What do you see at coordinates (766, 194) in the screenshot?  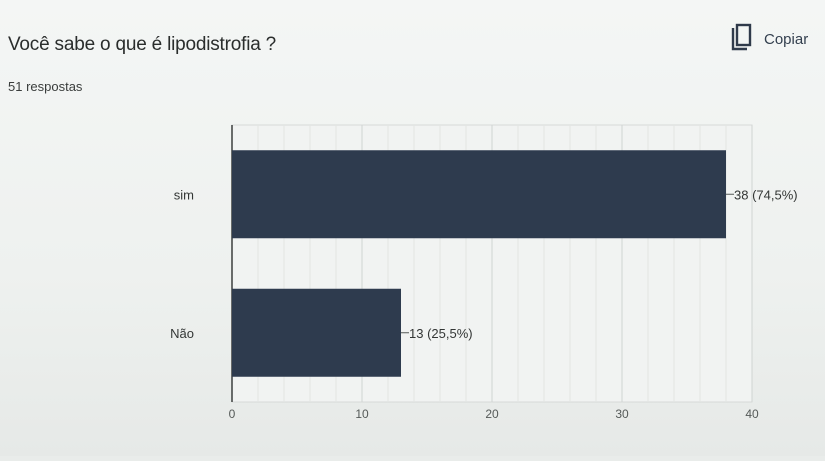 I see `data-label: 38 (74,5%)` at bounding box center [766, 194].